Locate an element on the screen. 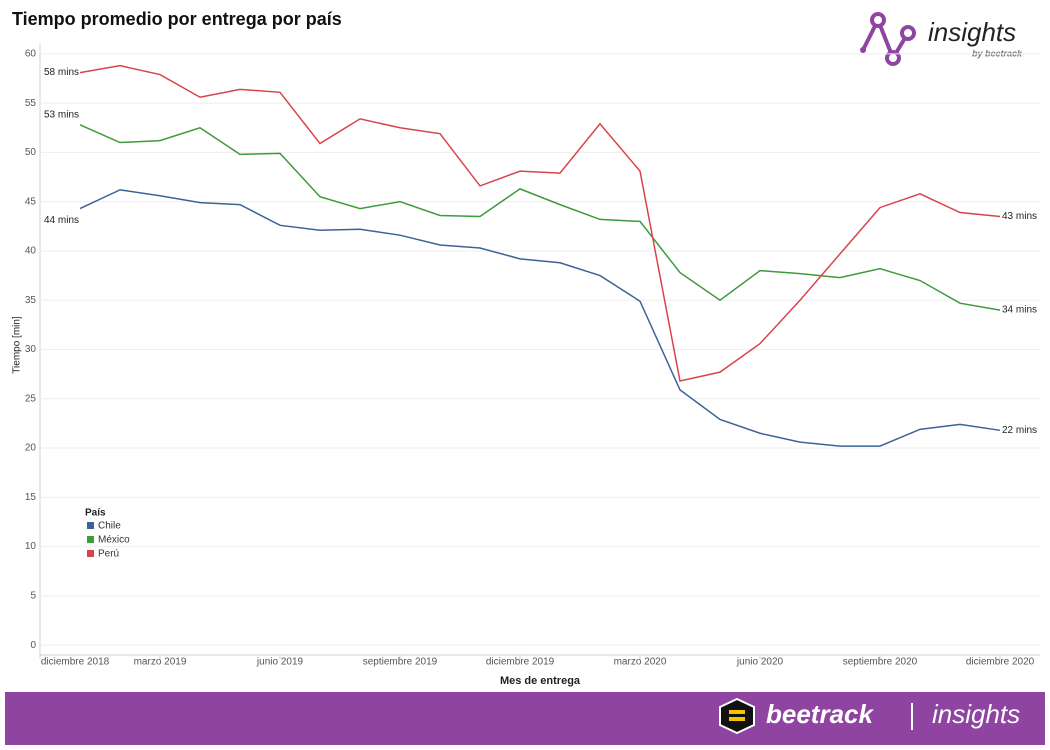 The height and width of the screenshot is (750, 1050). y-tick-label: 15 is located at coordinates (31, 497).